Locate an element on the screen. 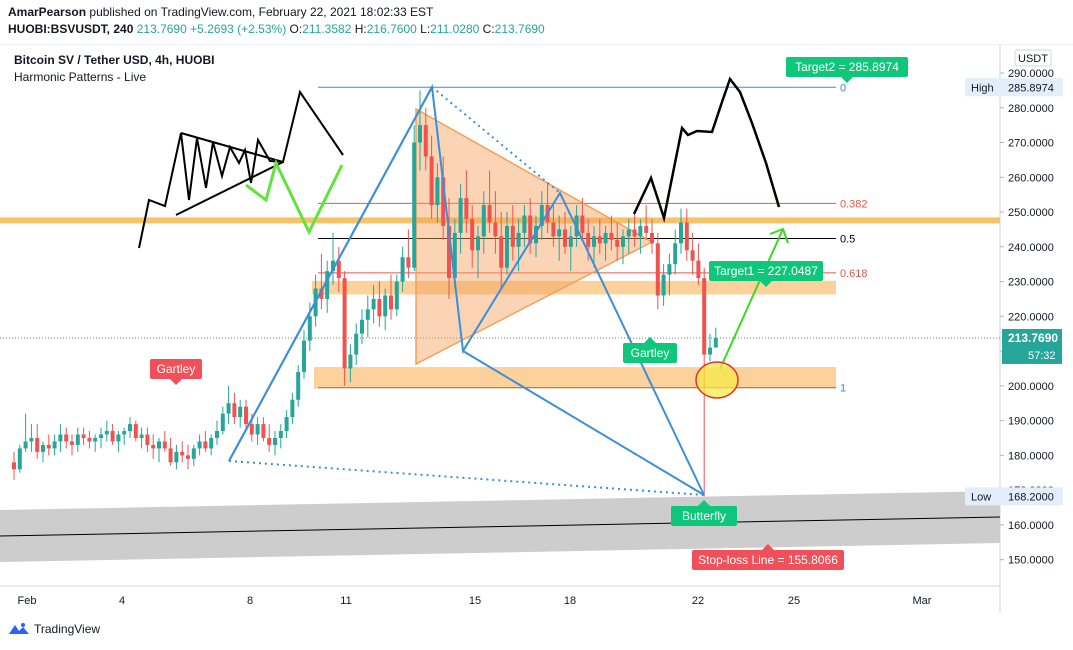 Image resolution: width=1073 pixels, height=650 pixels. fib-level-label: 1 is located at coordinates (843, 389).